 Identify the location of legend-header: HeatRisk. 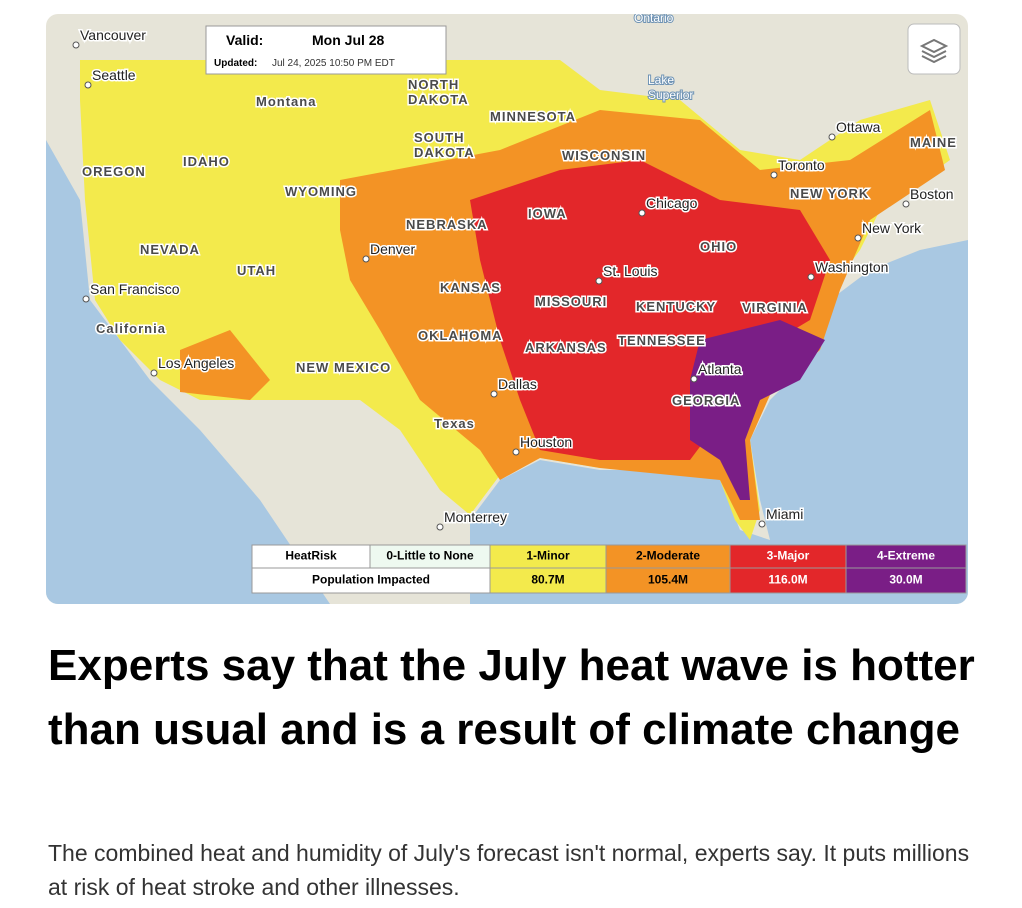
(311, 556).